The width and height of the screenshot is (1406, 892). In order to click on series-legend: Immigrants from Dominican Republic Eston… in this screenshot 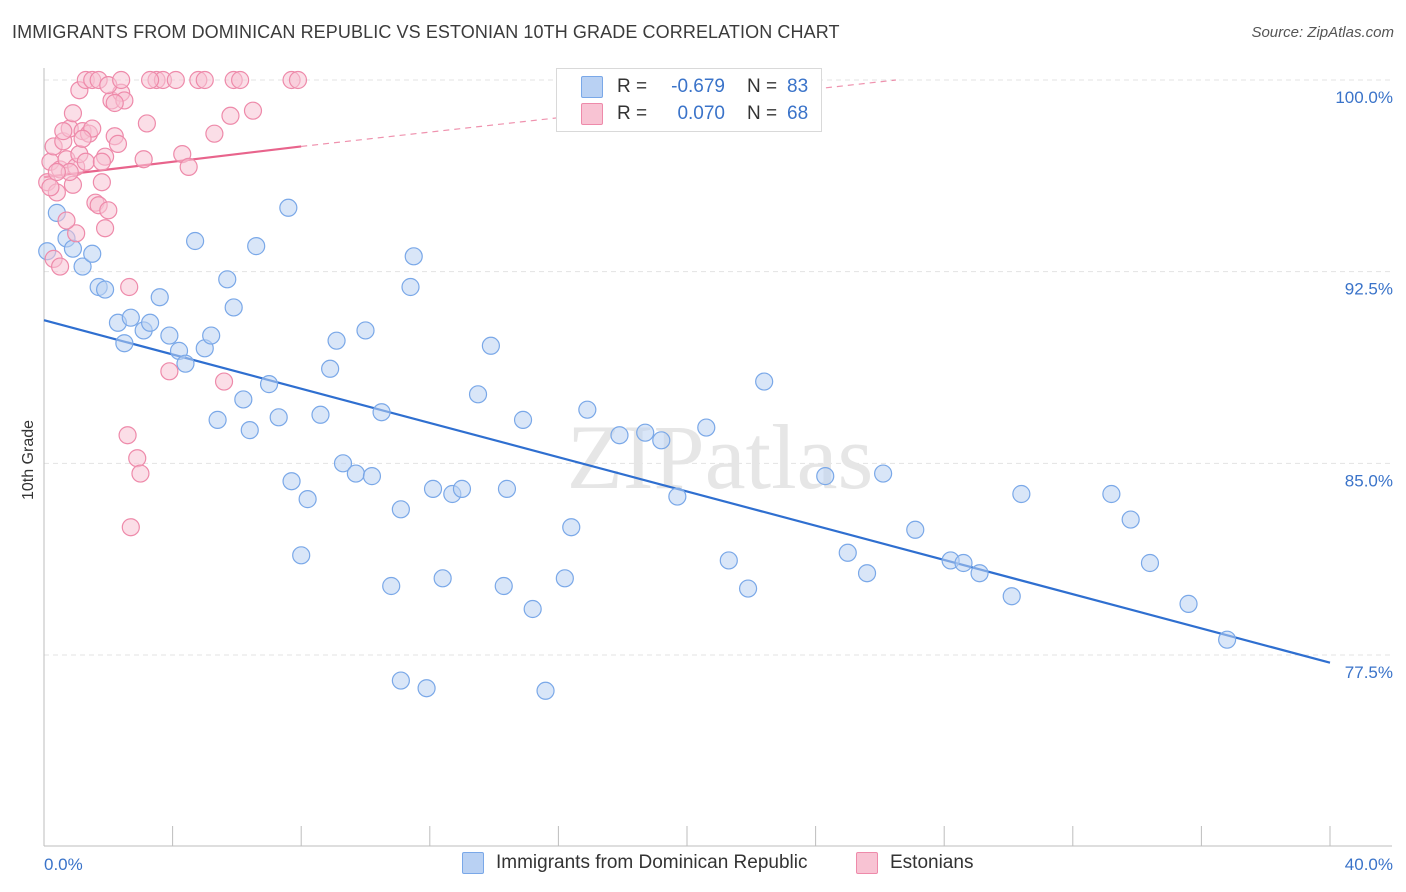, I will do `click(703, 864)`.